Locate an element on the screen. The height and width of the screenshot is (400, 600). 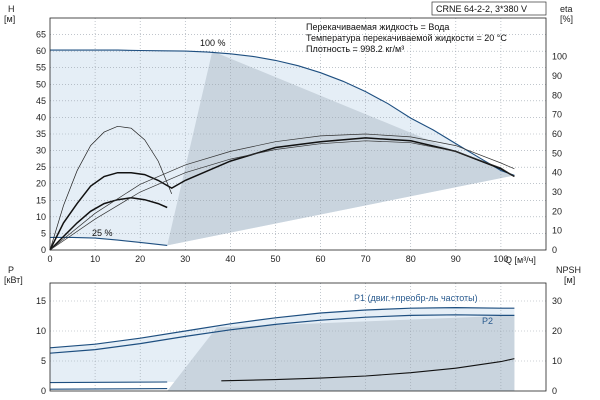
power-axis-unit: [кВт] is located at coordinates (13, 280).